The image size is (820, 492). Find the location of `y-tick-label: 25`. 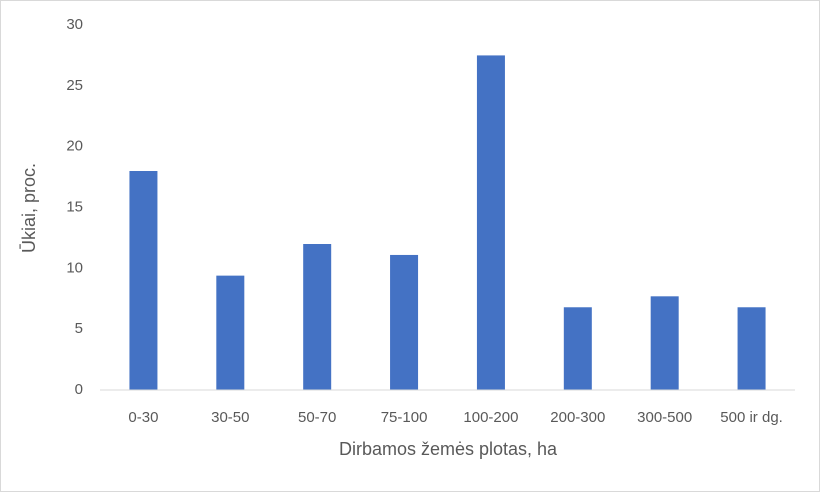

y-tick-label: 25 is located at coordinates (74, 85).